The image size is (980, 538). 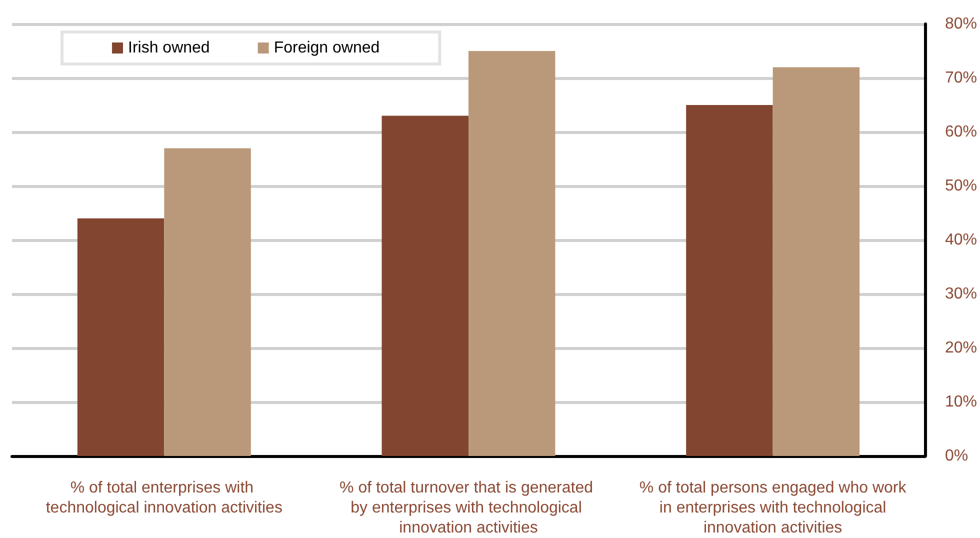 I want to click on x-tick-label: % of total enterprises with technological innovation activities, so click(x=164, y=498).